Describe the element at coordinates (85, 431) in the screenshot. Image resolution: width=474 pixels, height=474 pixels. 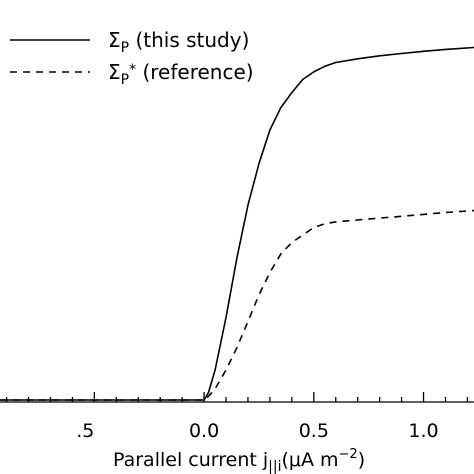
I see `x-tick-label: .5` at that location.